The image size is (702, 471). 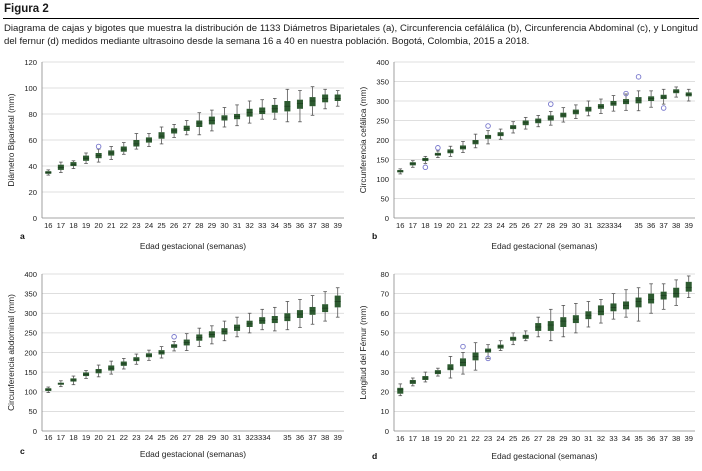 I want to click on y-tick-label: 100, so click(x=382, y=179).